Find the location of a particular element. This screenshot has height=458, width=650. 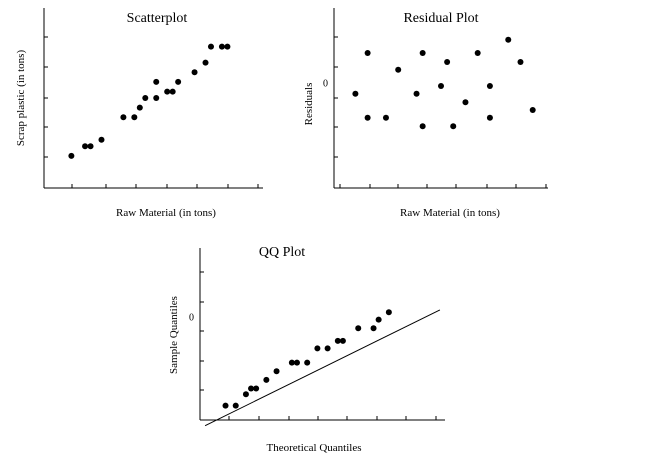

qq-plot-y-label: Sample Quantiles is located at coordinates (174, 335).